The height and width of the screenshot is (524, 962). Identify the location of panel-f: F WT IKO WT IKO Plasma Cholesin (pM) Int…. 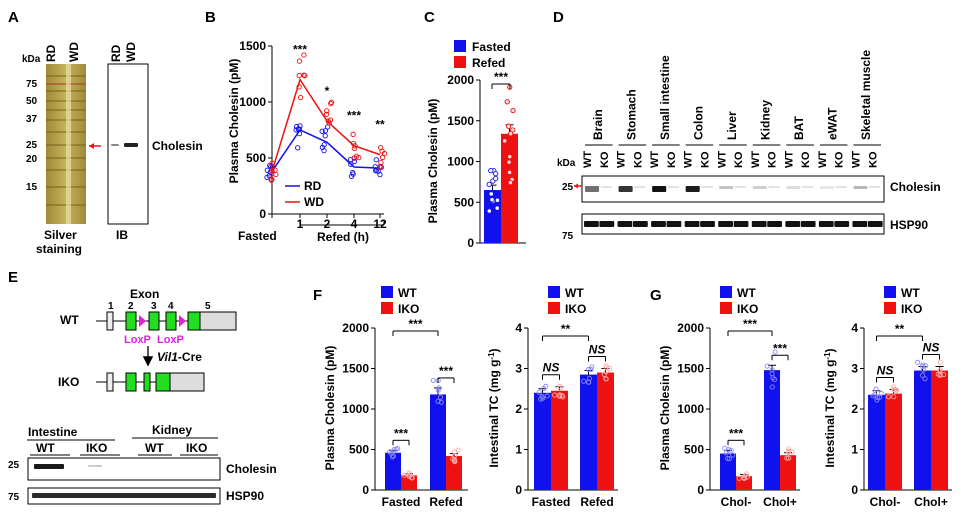
(465, 397).